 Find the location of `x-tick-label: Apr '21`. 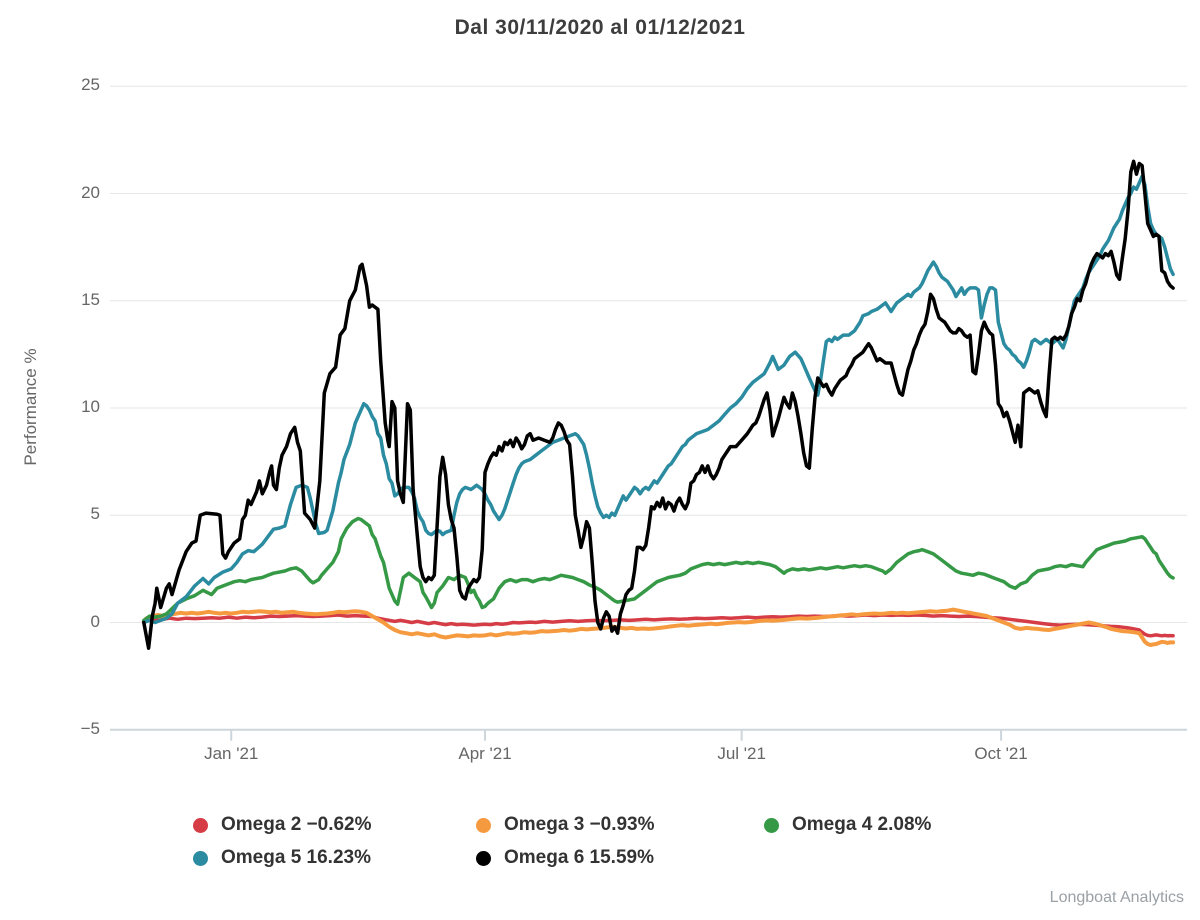

x-tick-label: Apr '21 is located at coordinates (485, 753).